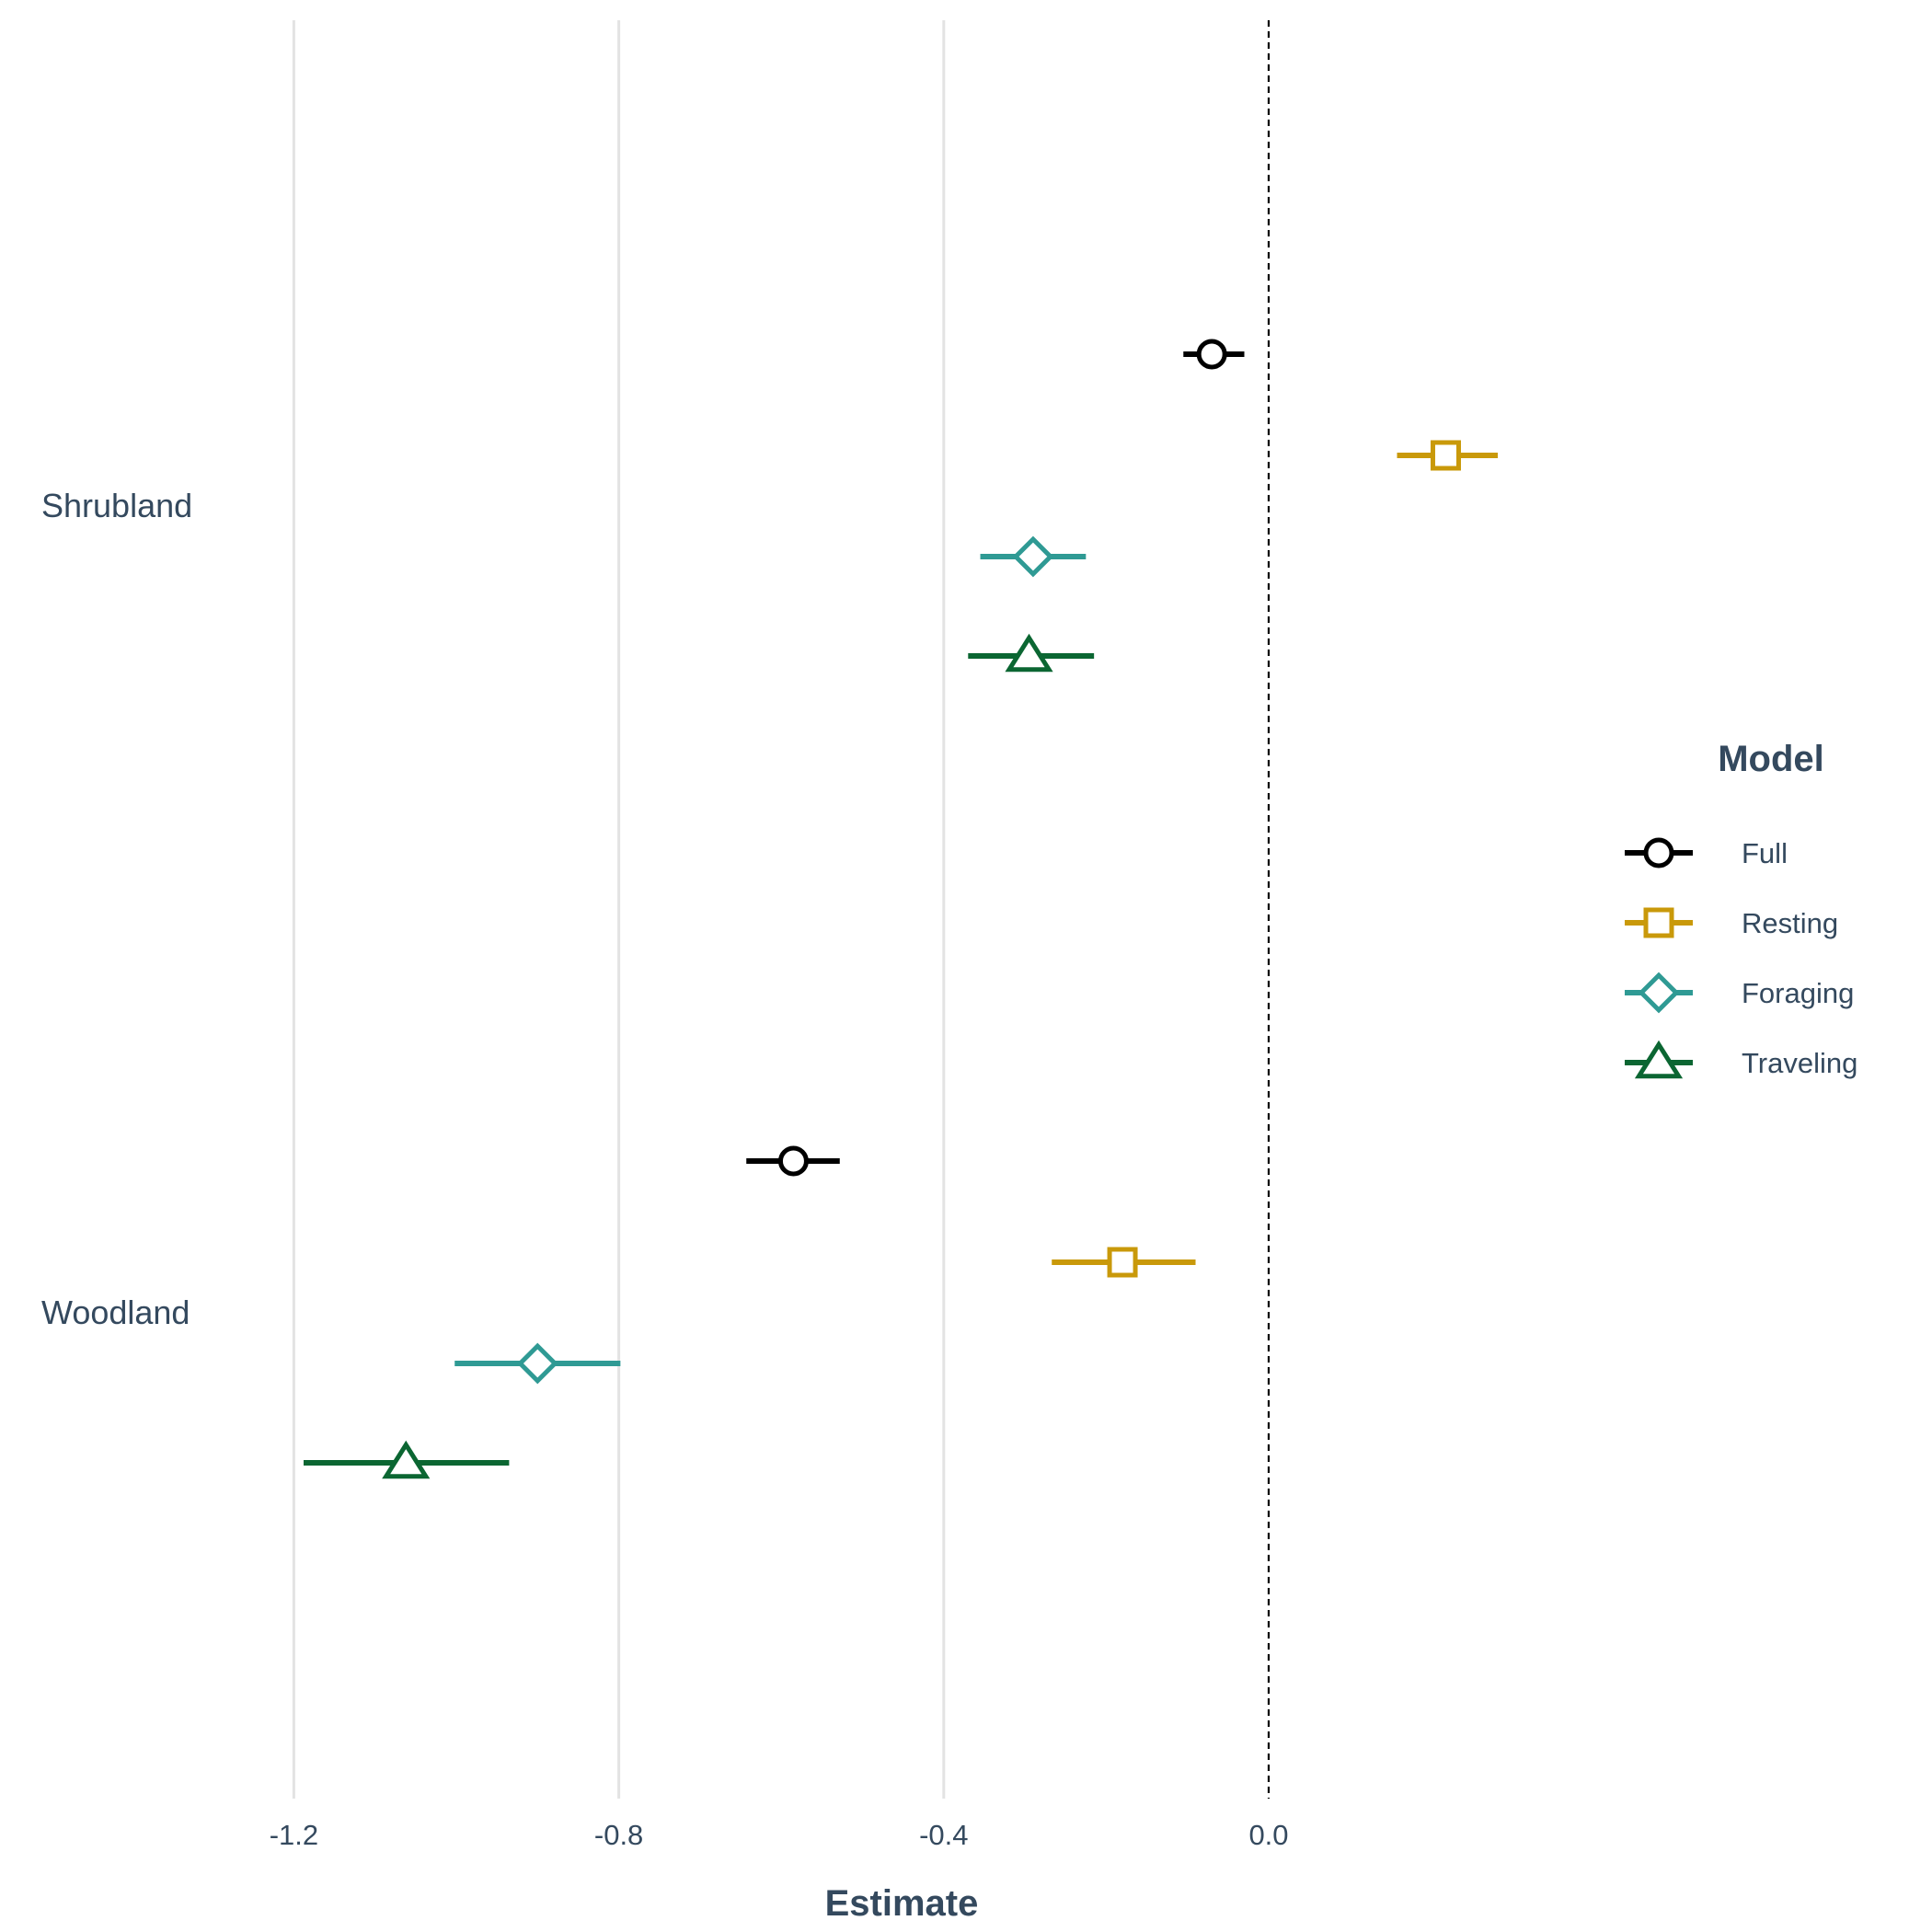 This screenshot has width=1932, height=1932. What do you see at coordinates (1790, 923) in the screenshot?
I see `legend-label: Resting` at bounding box center [1790, 923].